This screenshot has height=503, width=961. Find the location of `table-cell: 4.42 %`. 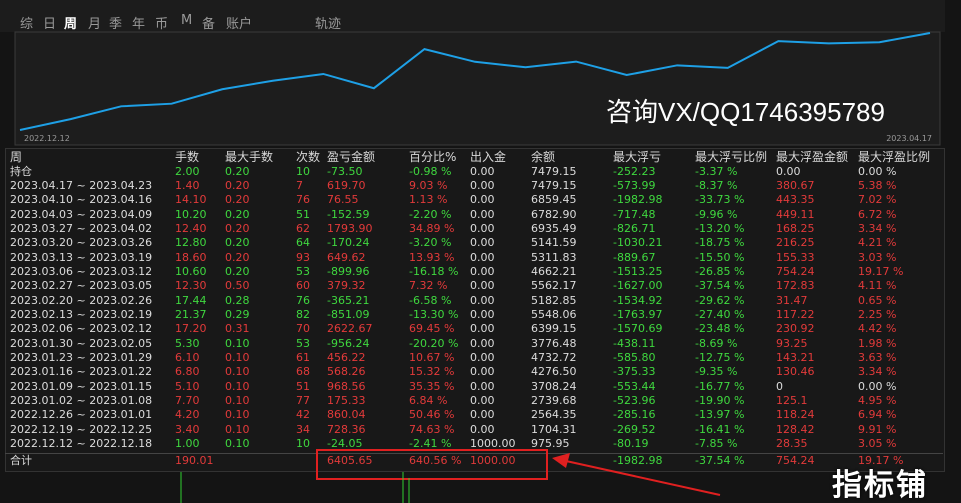

table-cell: 4.42 % is located at coordinates (877, 329).